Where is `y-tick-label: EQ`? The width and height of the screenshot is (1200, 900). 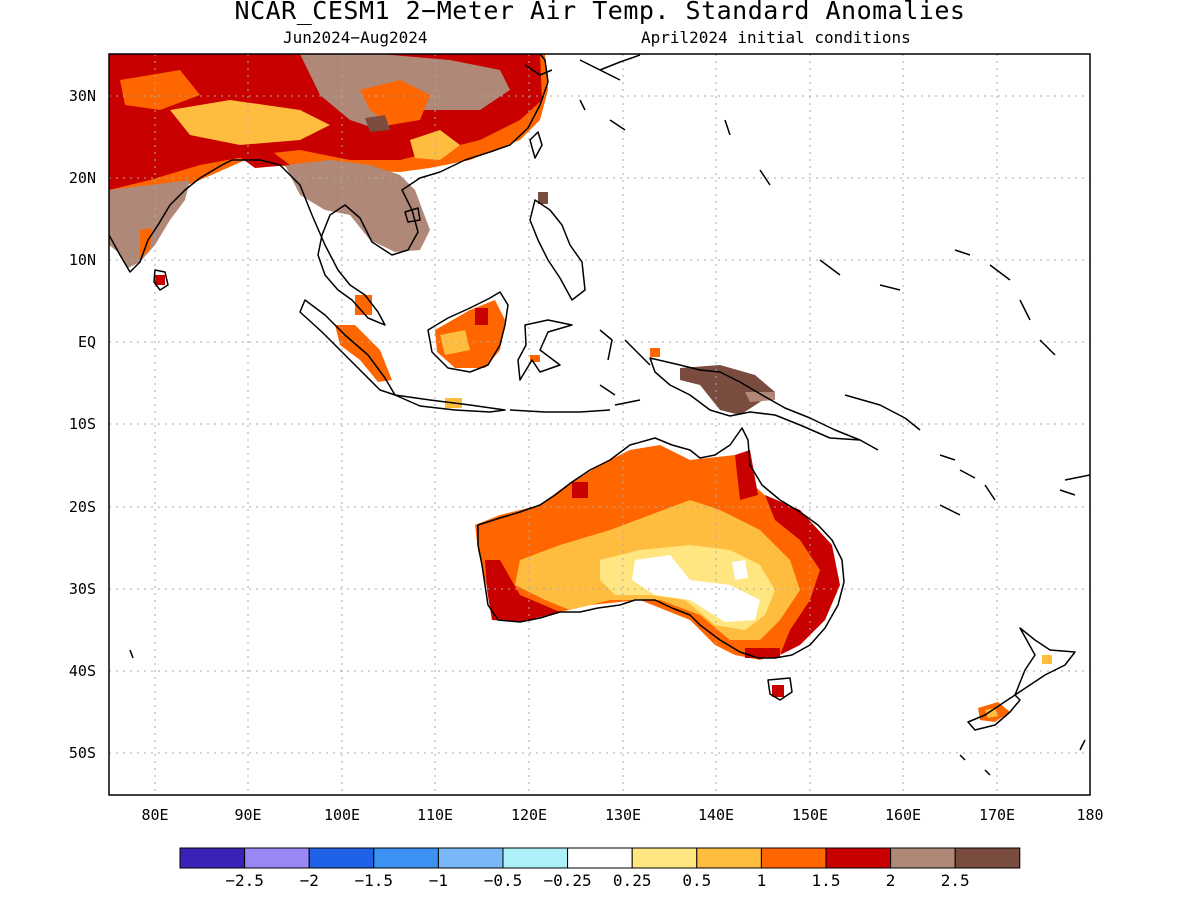 y-tick-label: EQ is located at coordinates (87, 342).